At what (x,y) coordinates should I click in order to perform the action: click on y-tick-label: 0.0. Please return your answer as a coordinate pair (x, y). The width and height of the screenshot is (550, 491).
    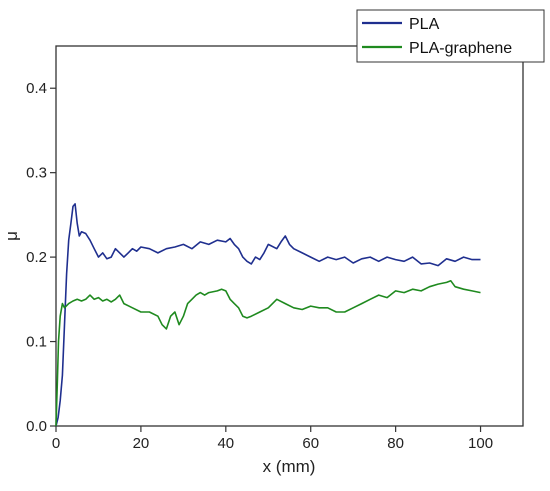
    Looking at the image, I should click on (36, 426).